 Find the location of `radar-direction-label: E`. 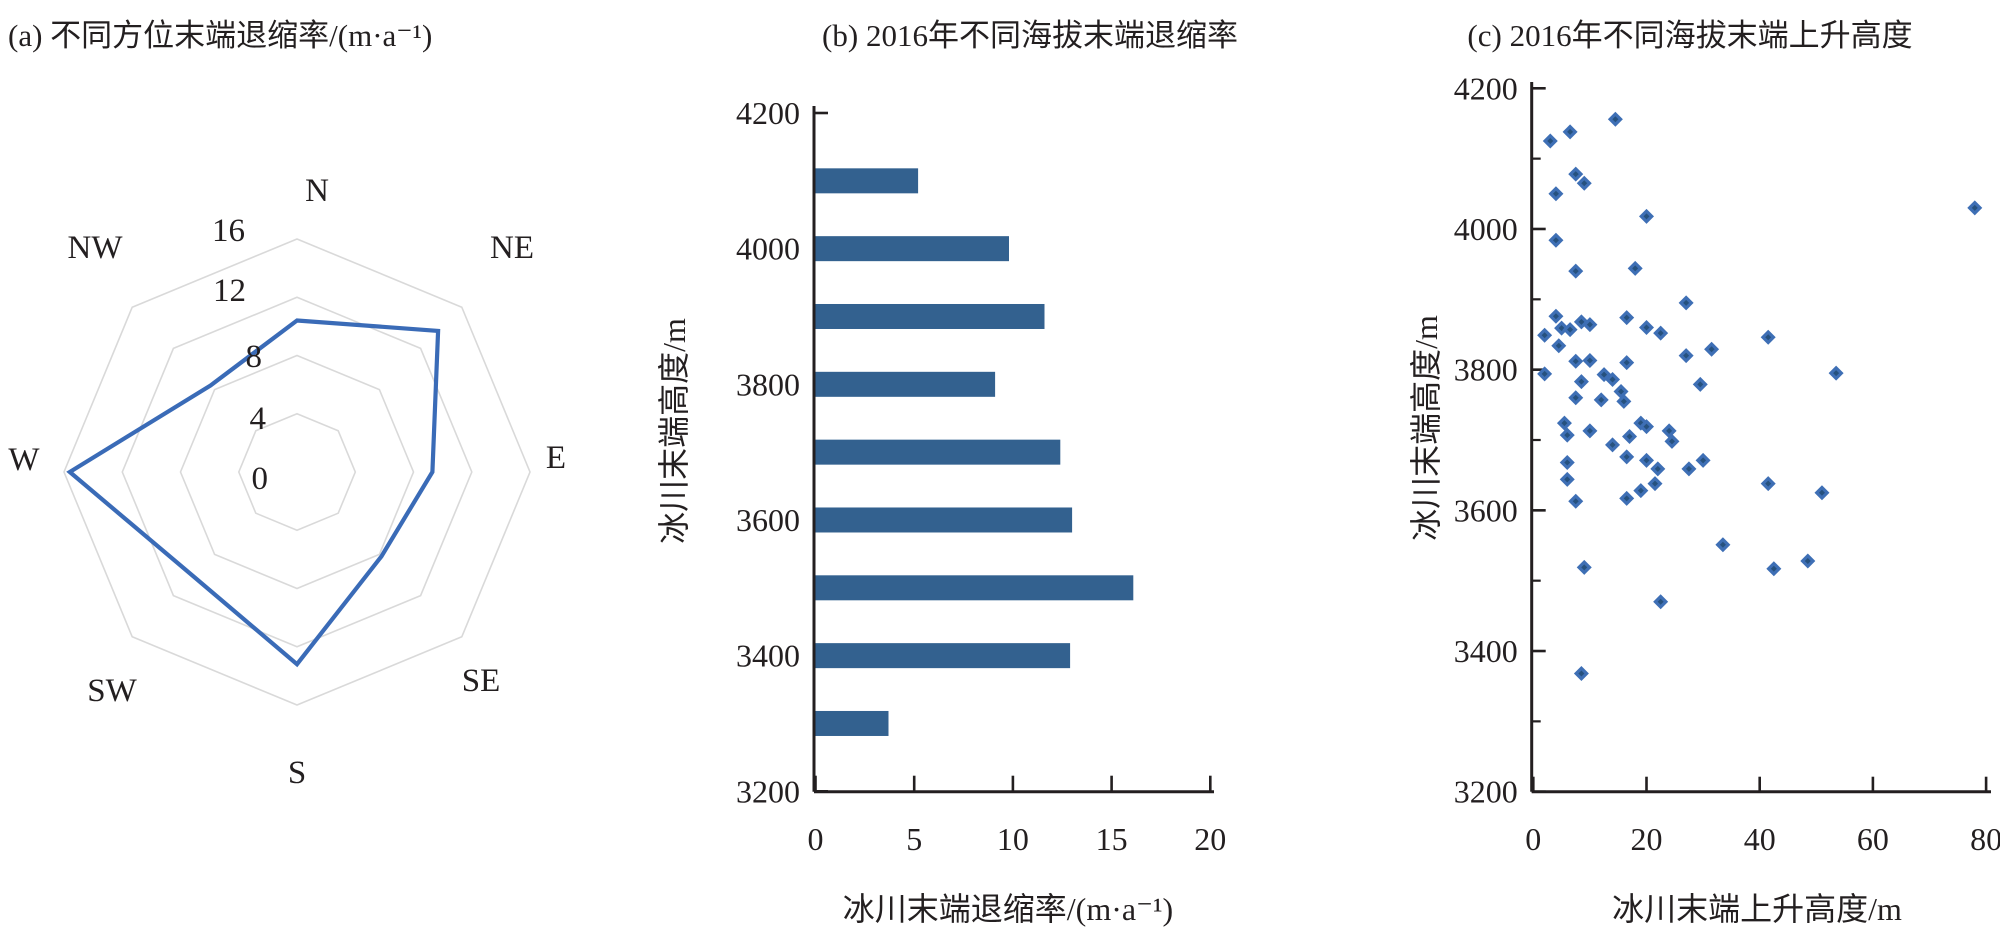

radar-direction-label: E is located at coordinates (556, 458).